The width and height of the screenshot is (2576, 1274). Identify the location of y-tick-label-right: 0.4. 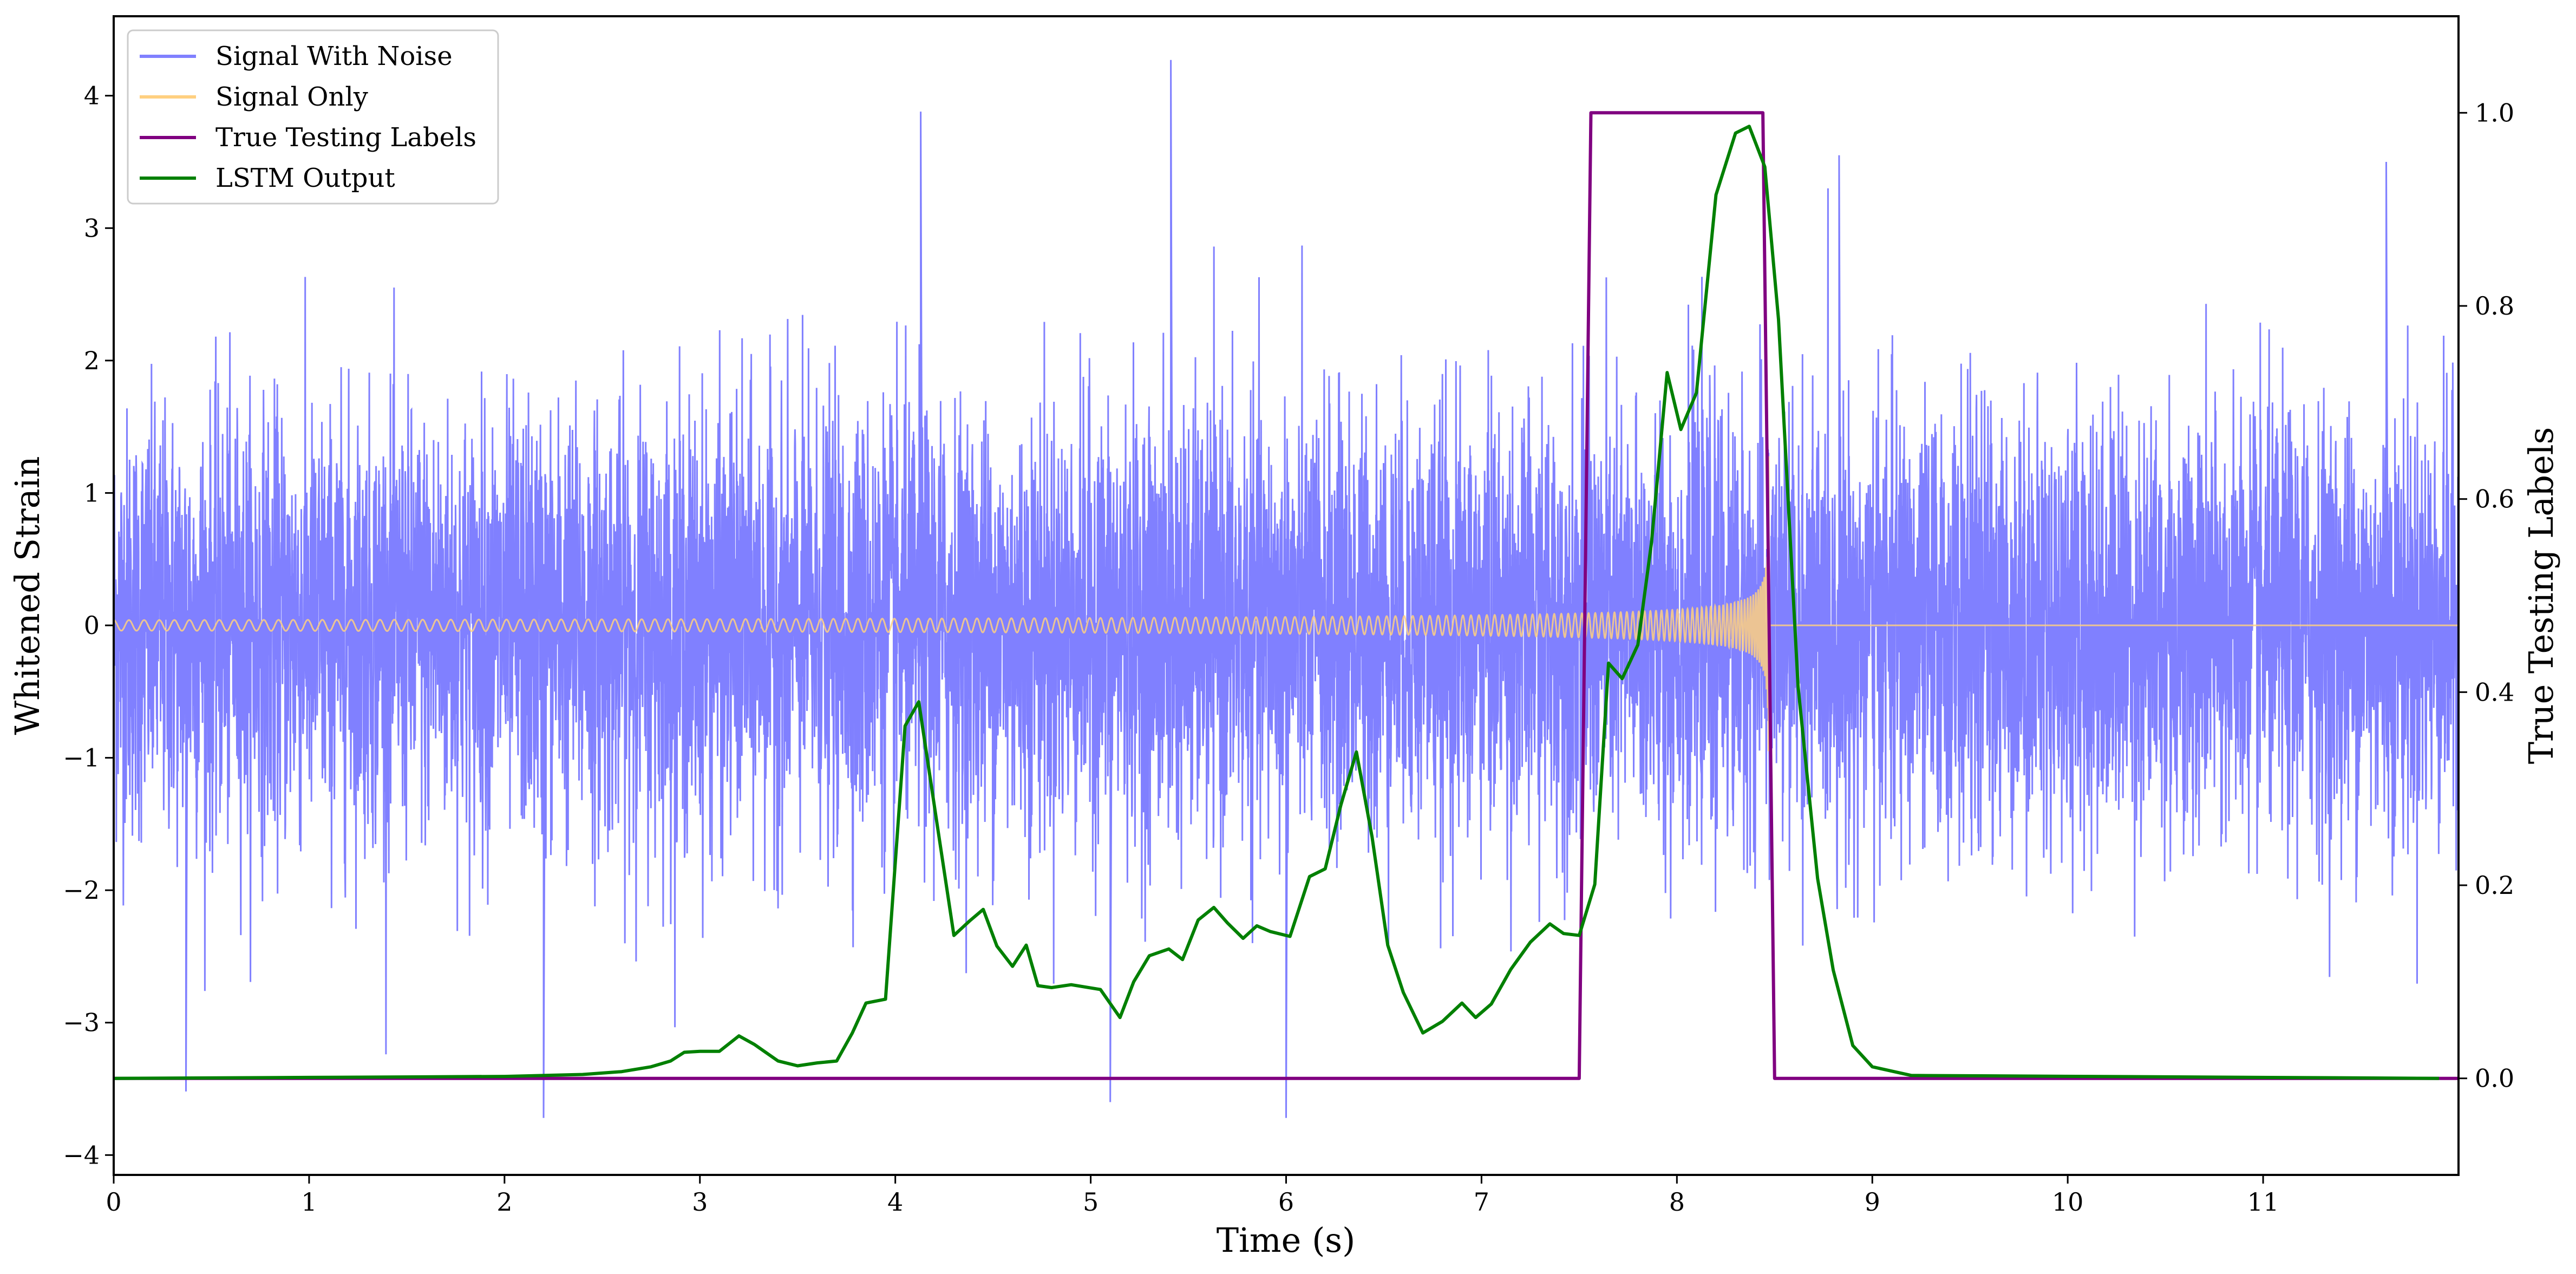
(2495, 692).